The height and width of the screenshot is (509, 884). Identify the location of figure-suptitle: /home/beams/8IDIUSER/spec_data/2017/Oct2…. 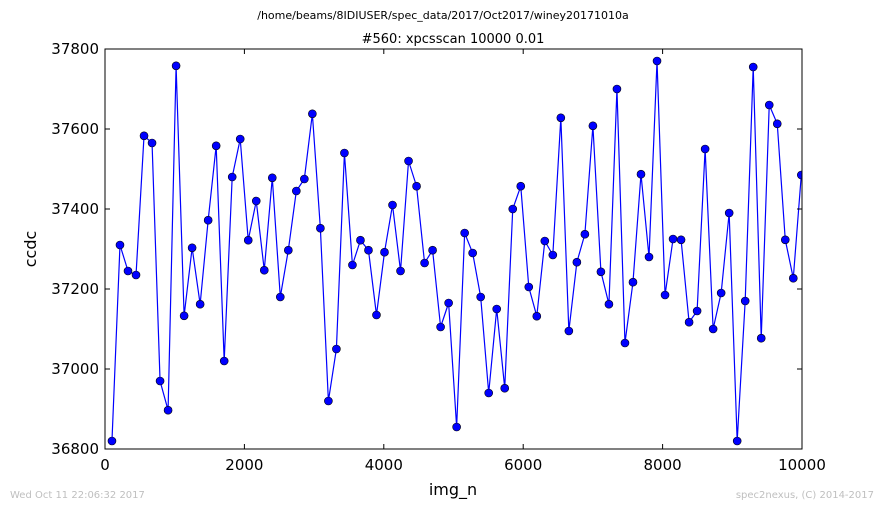
(443, 15).